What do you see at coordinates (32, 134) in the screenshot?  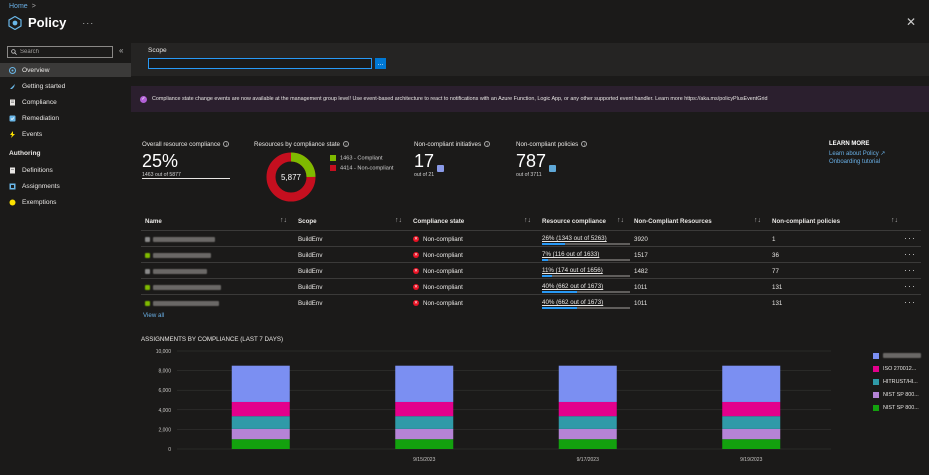 I see `sidebar-item-label: Events` at bounding box center [32, 134].